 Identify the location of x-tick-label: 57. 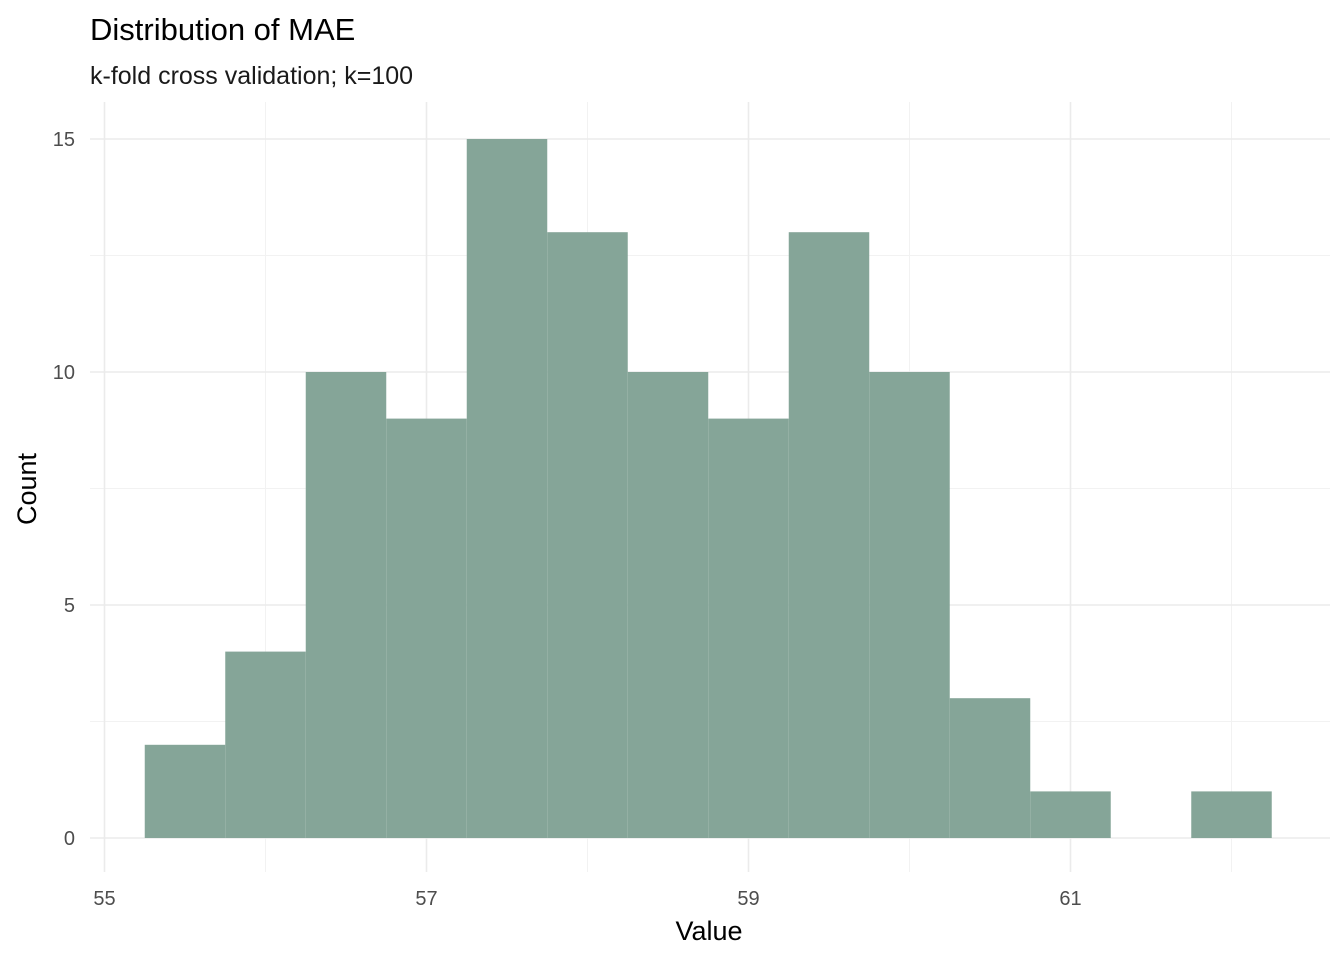
(426, 899).